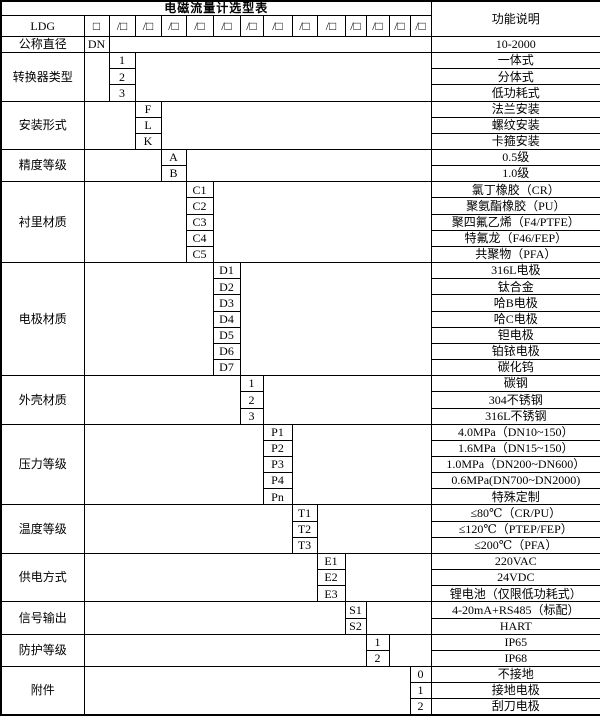  What do you see at coordinates (331, 561) in the screenshot?
I see `code-cell: E1` at bounding box center [331, 561].